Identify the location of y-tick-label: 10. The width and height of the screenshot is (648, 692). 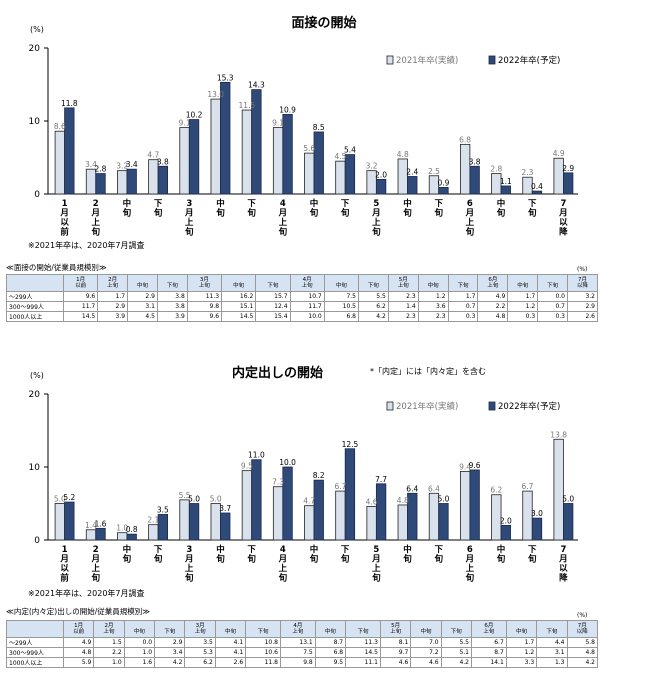
(35, 468).